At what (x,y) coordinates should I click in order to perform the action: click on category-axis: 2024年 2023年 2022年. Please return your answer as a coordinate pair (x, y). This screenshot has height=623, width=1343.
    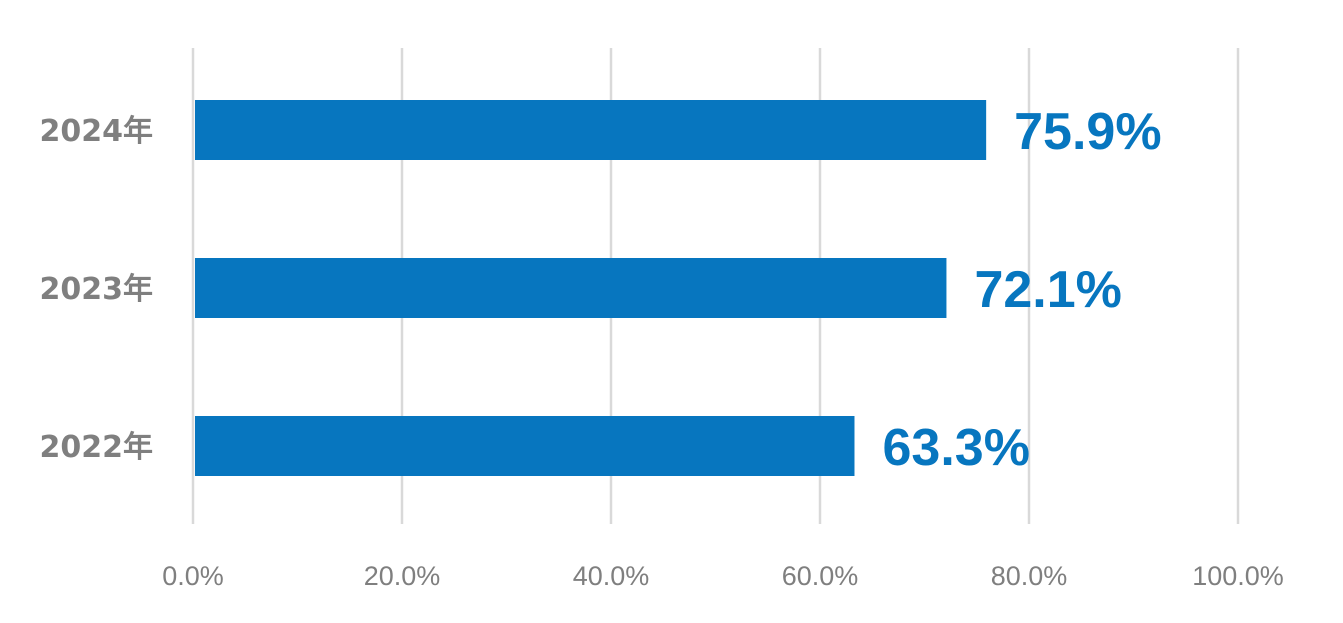
    Looking at the image, I should click on (97, 289).